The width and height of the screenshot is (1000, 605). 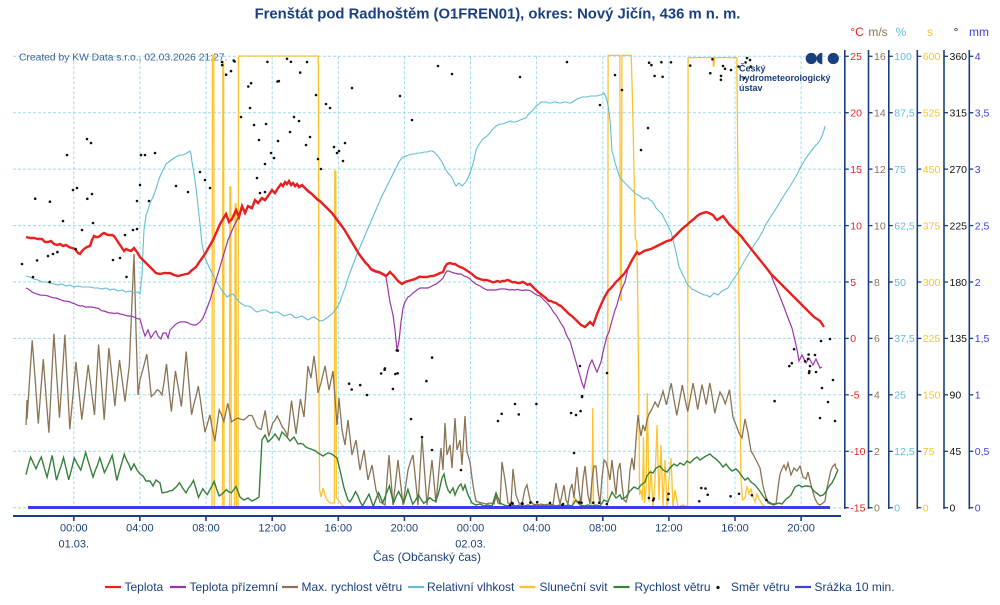 What do you see at coordinates (956, 396) in the screenshot?
I see `svg-text: 90` at bounding box center [956, 396].